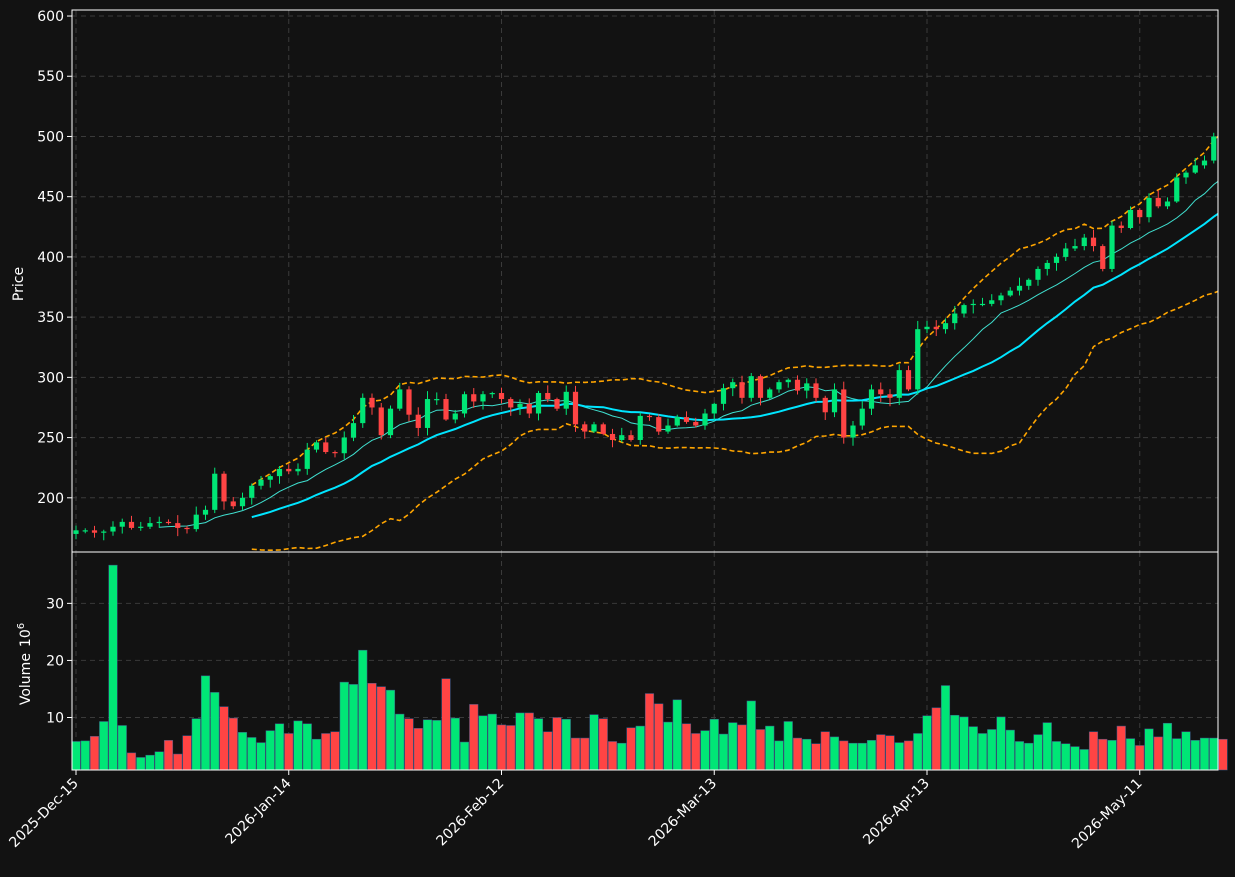  I want to click on volume-tick-label: 20, so click(55, 661).